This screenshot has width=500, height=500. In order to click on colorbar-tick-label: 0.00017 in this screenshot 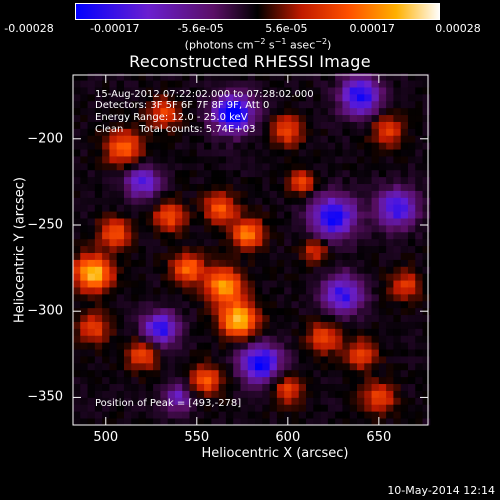, I will do `click(372, 28)`.